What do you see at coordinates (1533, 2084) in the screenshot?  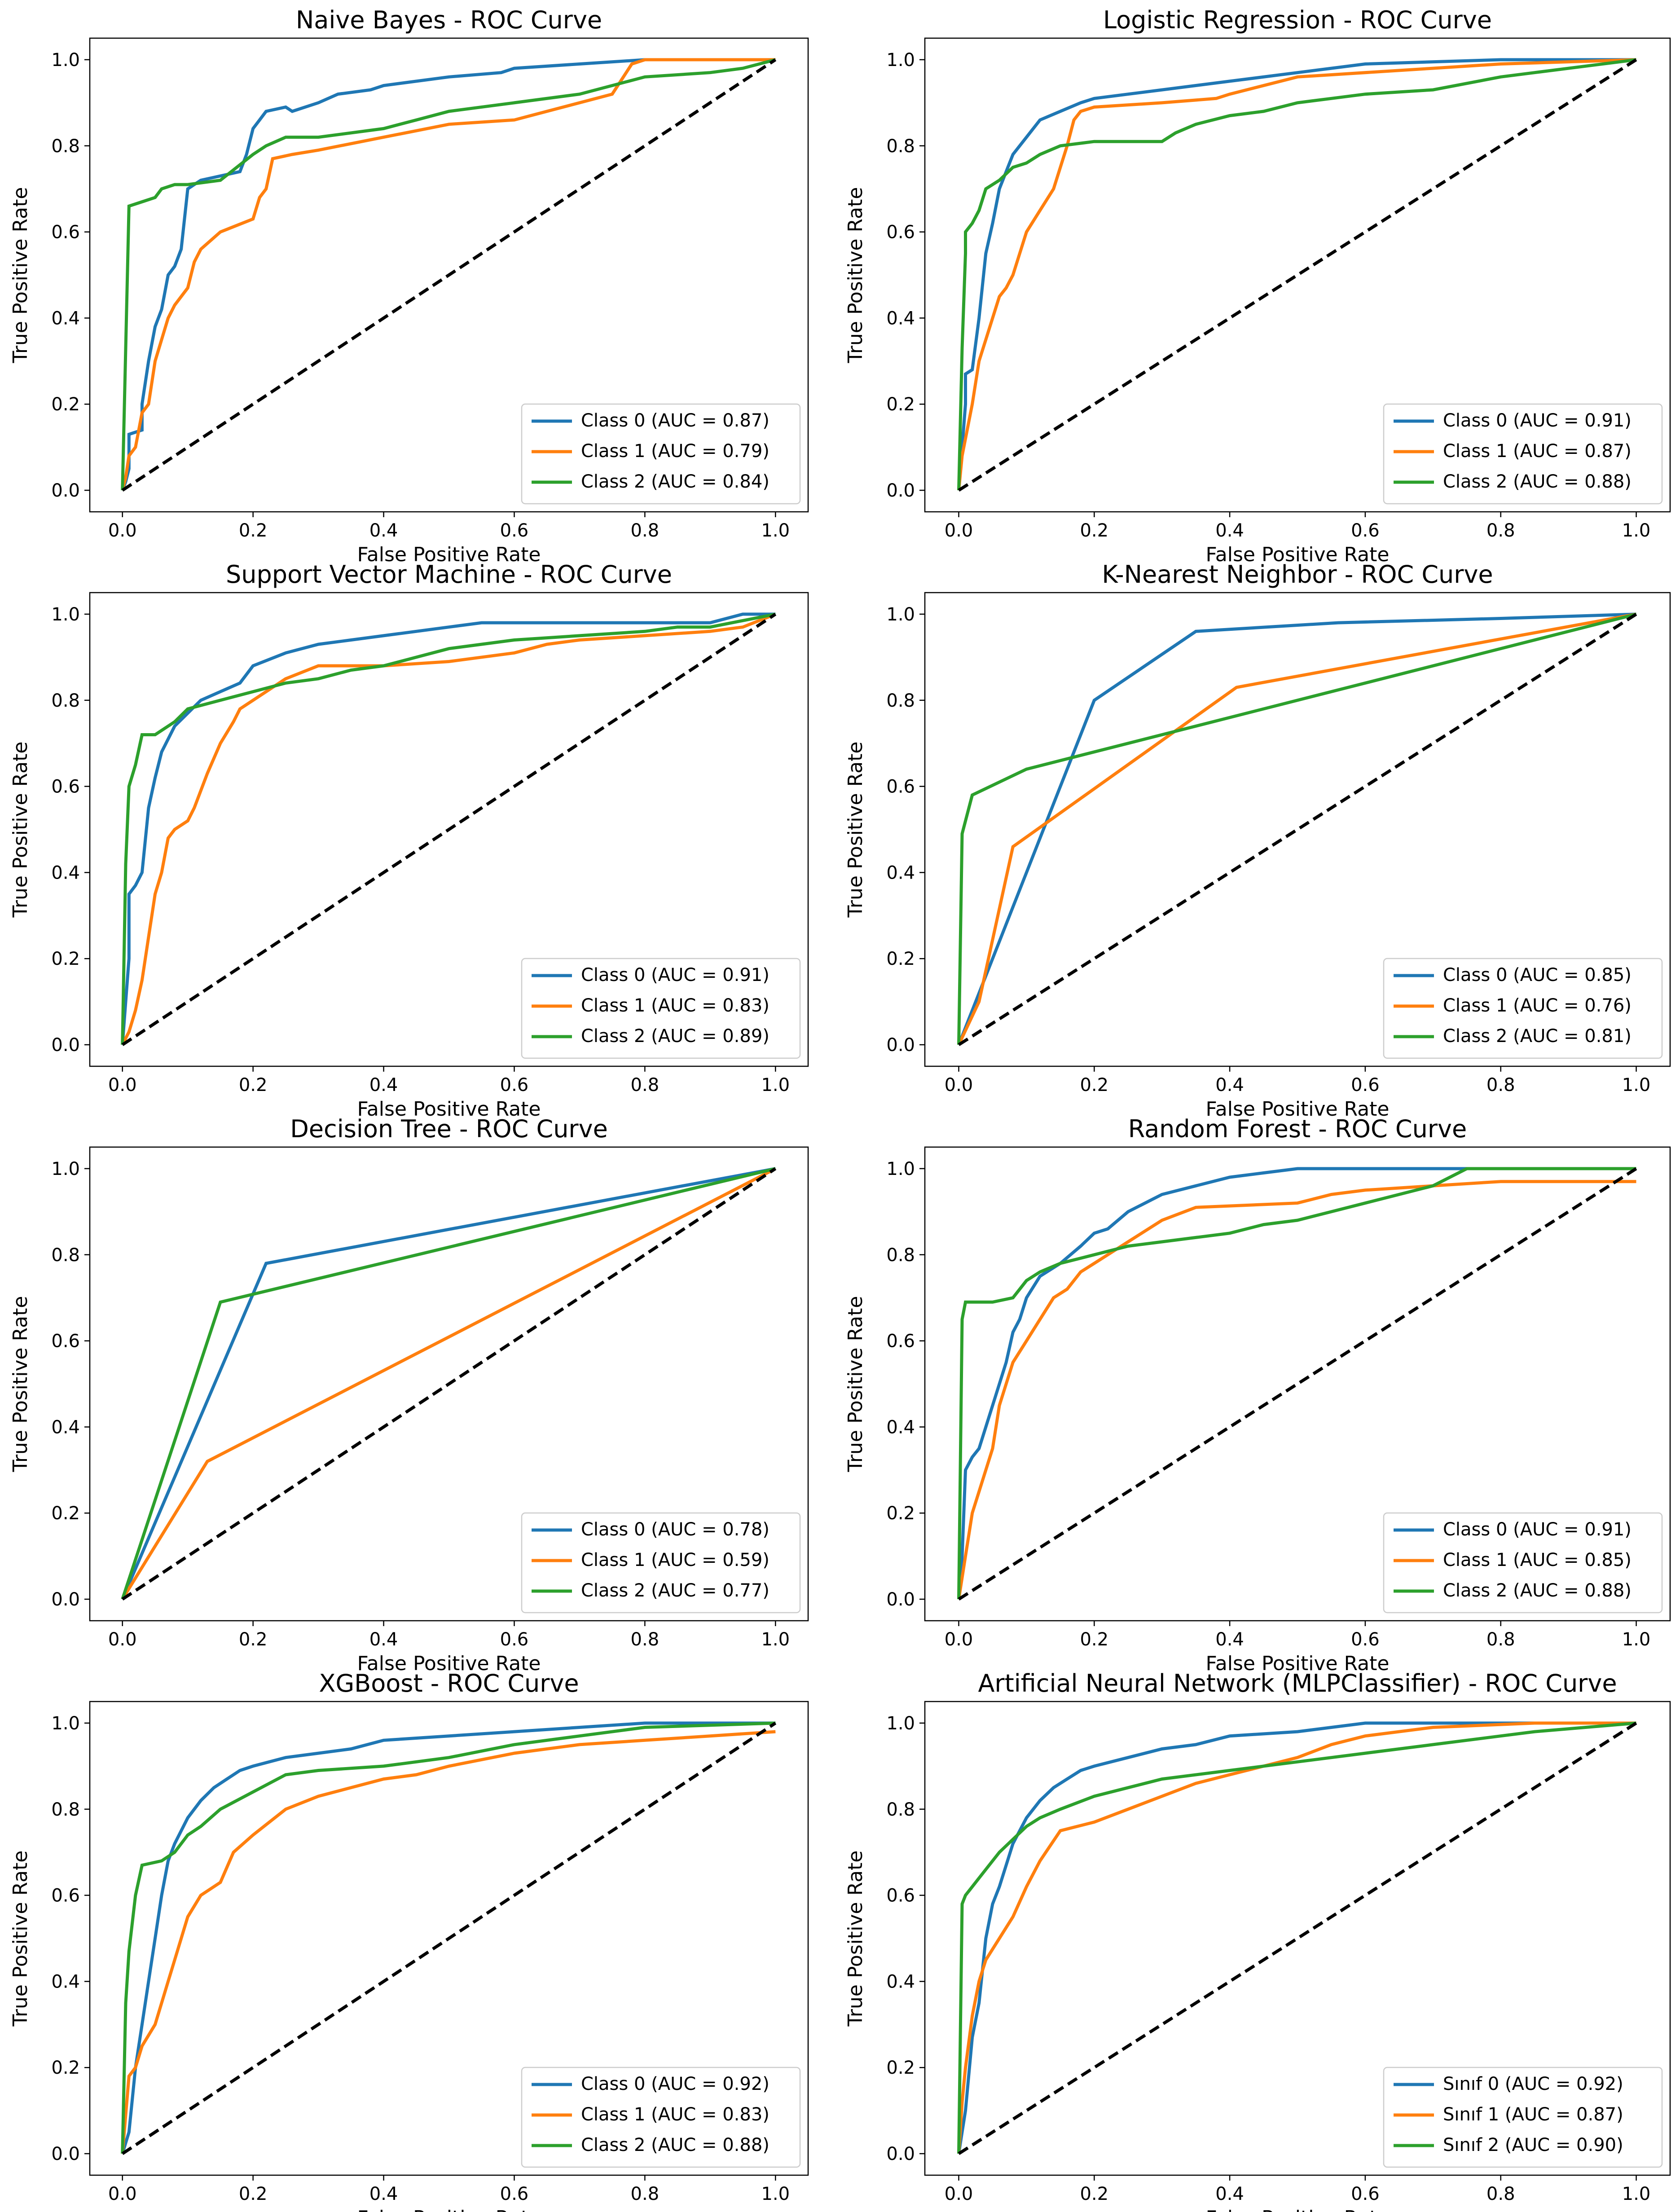 I see `legend-entry: Sınıf 0 (AUC = 0.92)` at bounding box center [1533, 2084].